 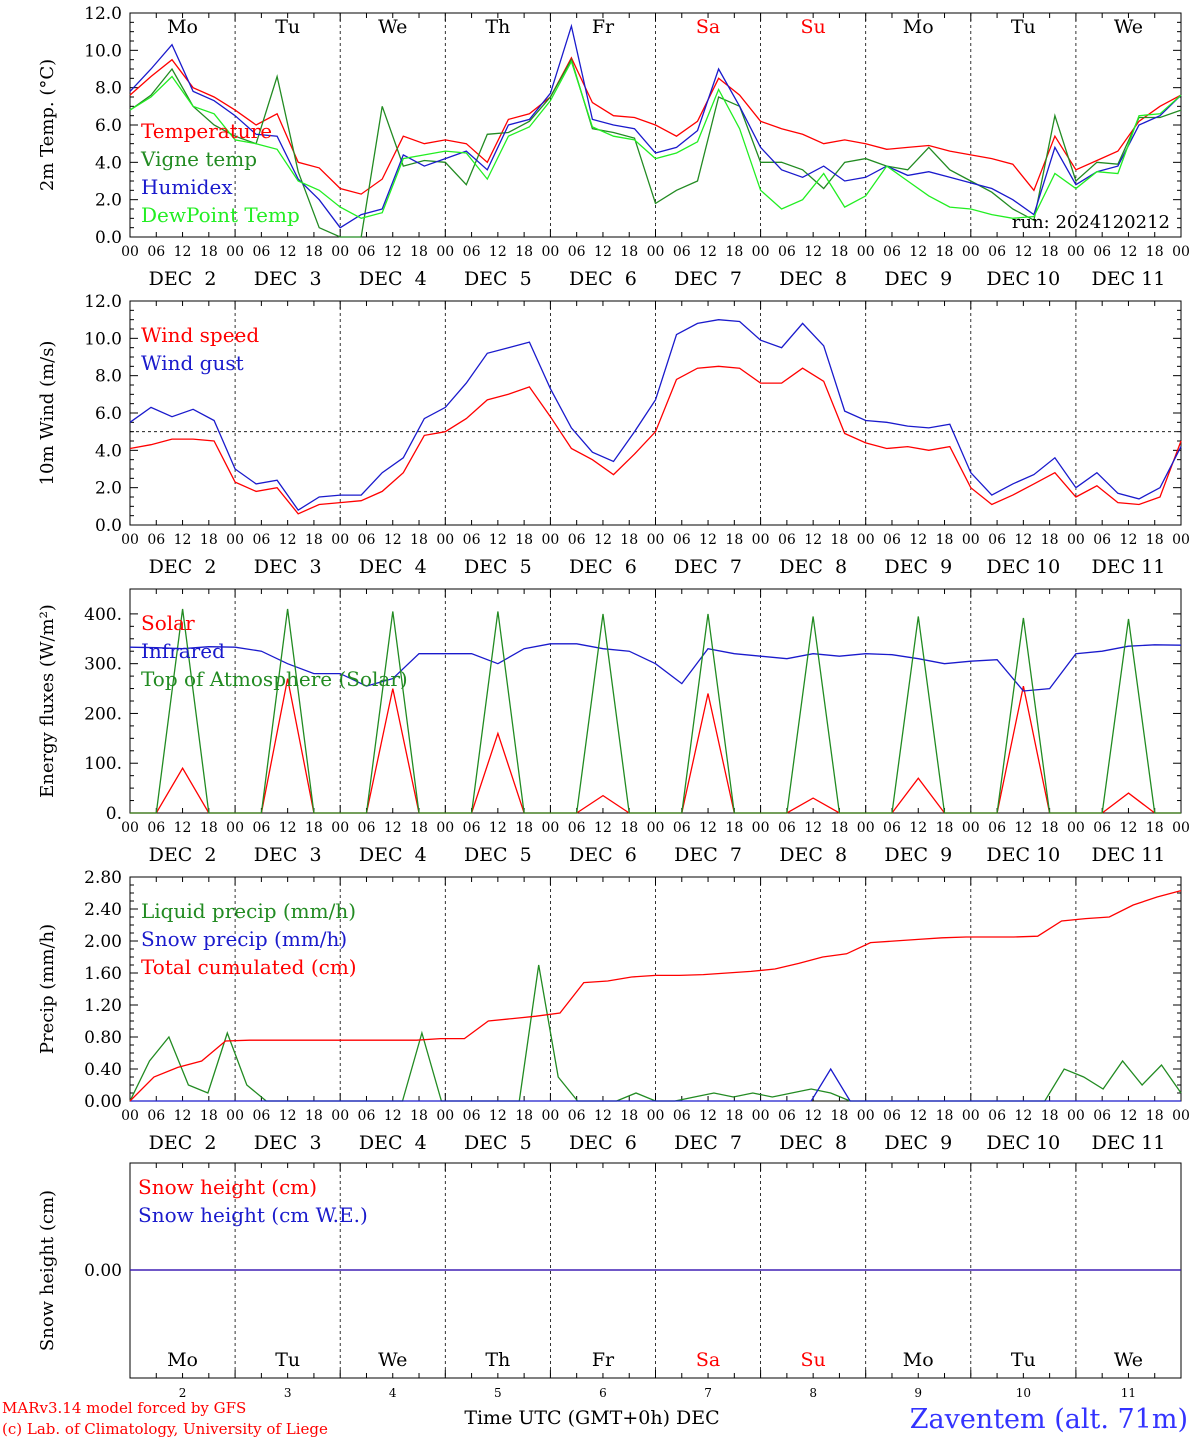 I want to click on y-tick-label: 400., so click(x=103, y=615).